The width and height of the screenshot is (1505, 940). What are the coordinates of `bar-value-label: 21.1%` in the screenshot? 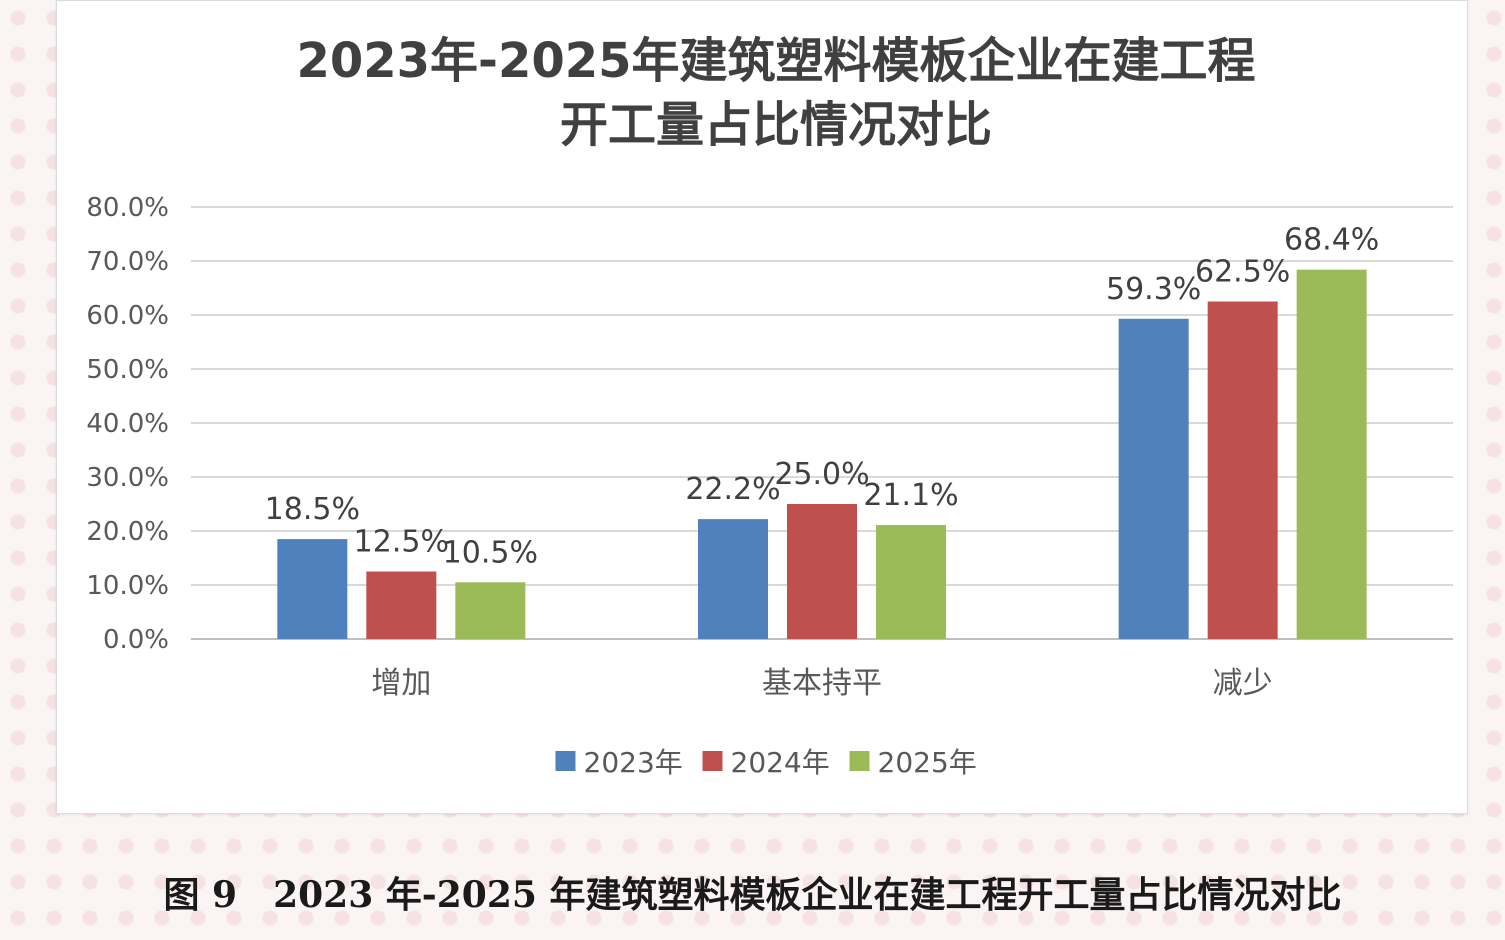 It's located at (910, 495).